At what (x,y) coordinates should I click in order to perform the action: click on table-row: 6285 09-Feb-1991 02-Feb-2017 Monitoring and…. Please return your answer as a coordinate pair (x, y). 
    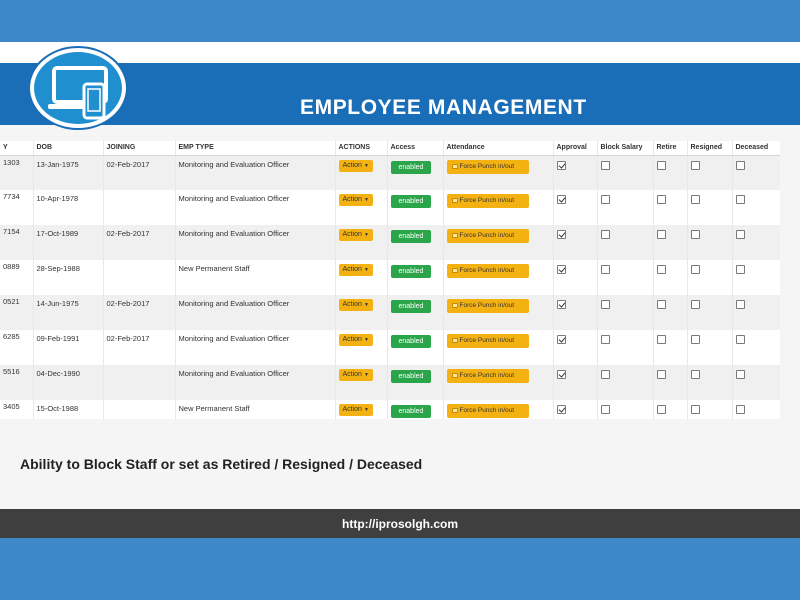
    Looking at the image, I should click on (390, 347).